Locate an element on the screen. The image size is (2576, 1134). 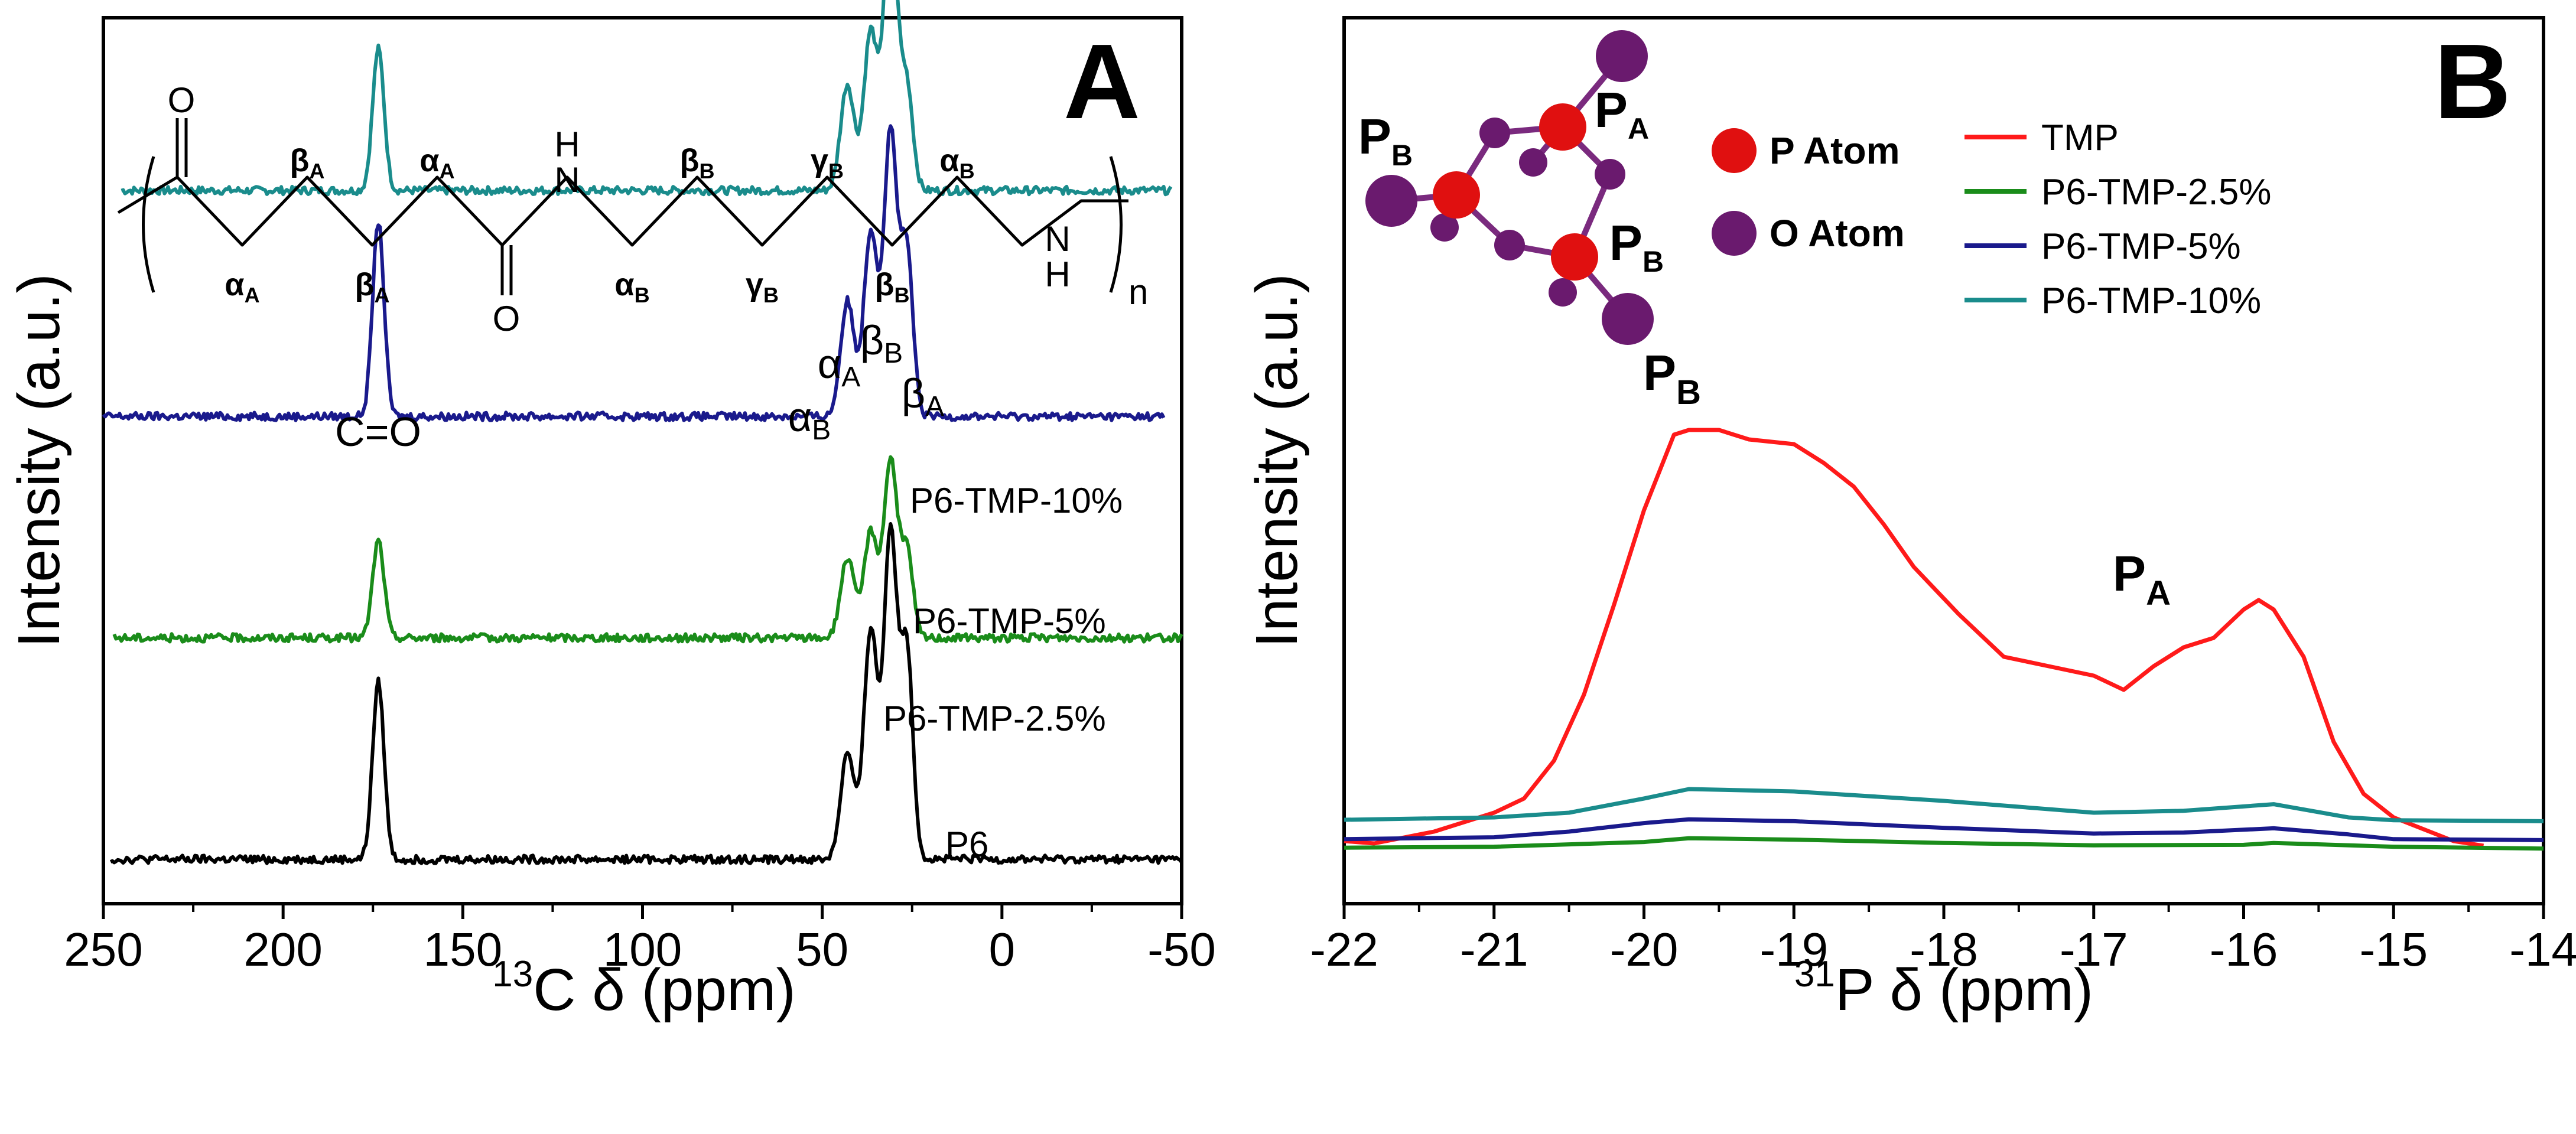
panel-a-xlabel: 13C δ (ppm) is located at coordinates (644, 988).